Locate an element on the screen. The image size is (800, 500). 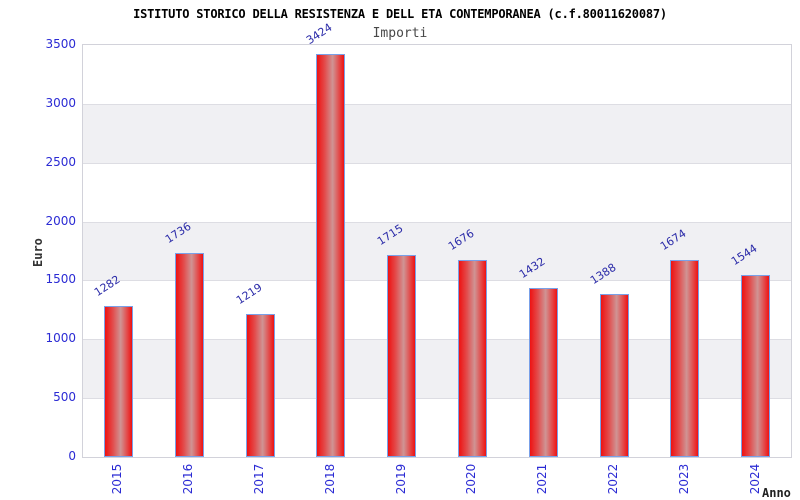
x-axis-tick-label: 2024 is located at coordinates (754, 479).